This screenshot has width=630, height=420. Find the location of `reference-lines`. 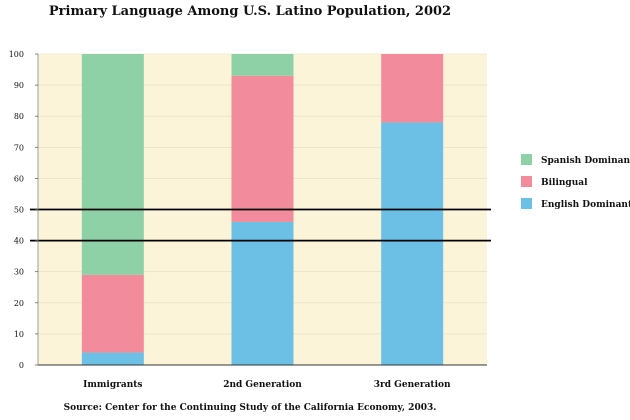

reference-lines is located at coordinates (260, 225).